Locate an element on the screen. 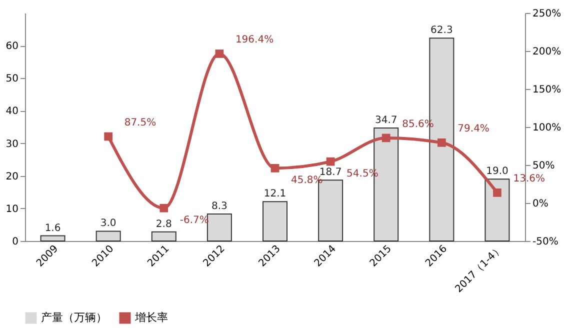 The height and width of the screenshot is (331, 566). y-tick-label: 0 is located at coordinates (15, 242).